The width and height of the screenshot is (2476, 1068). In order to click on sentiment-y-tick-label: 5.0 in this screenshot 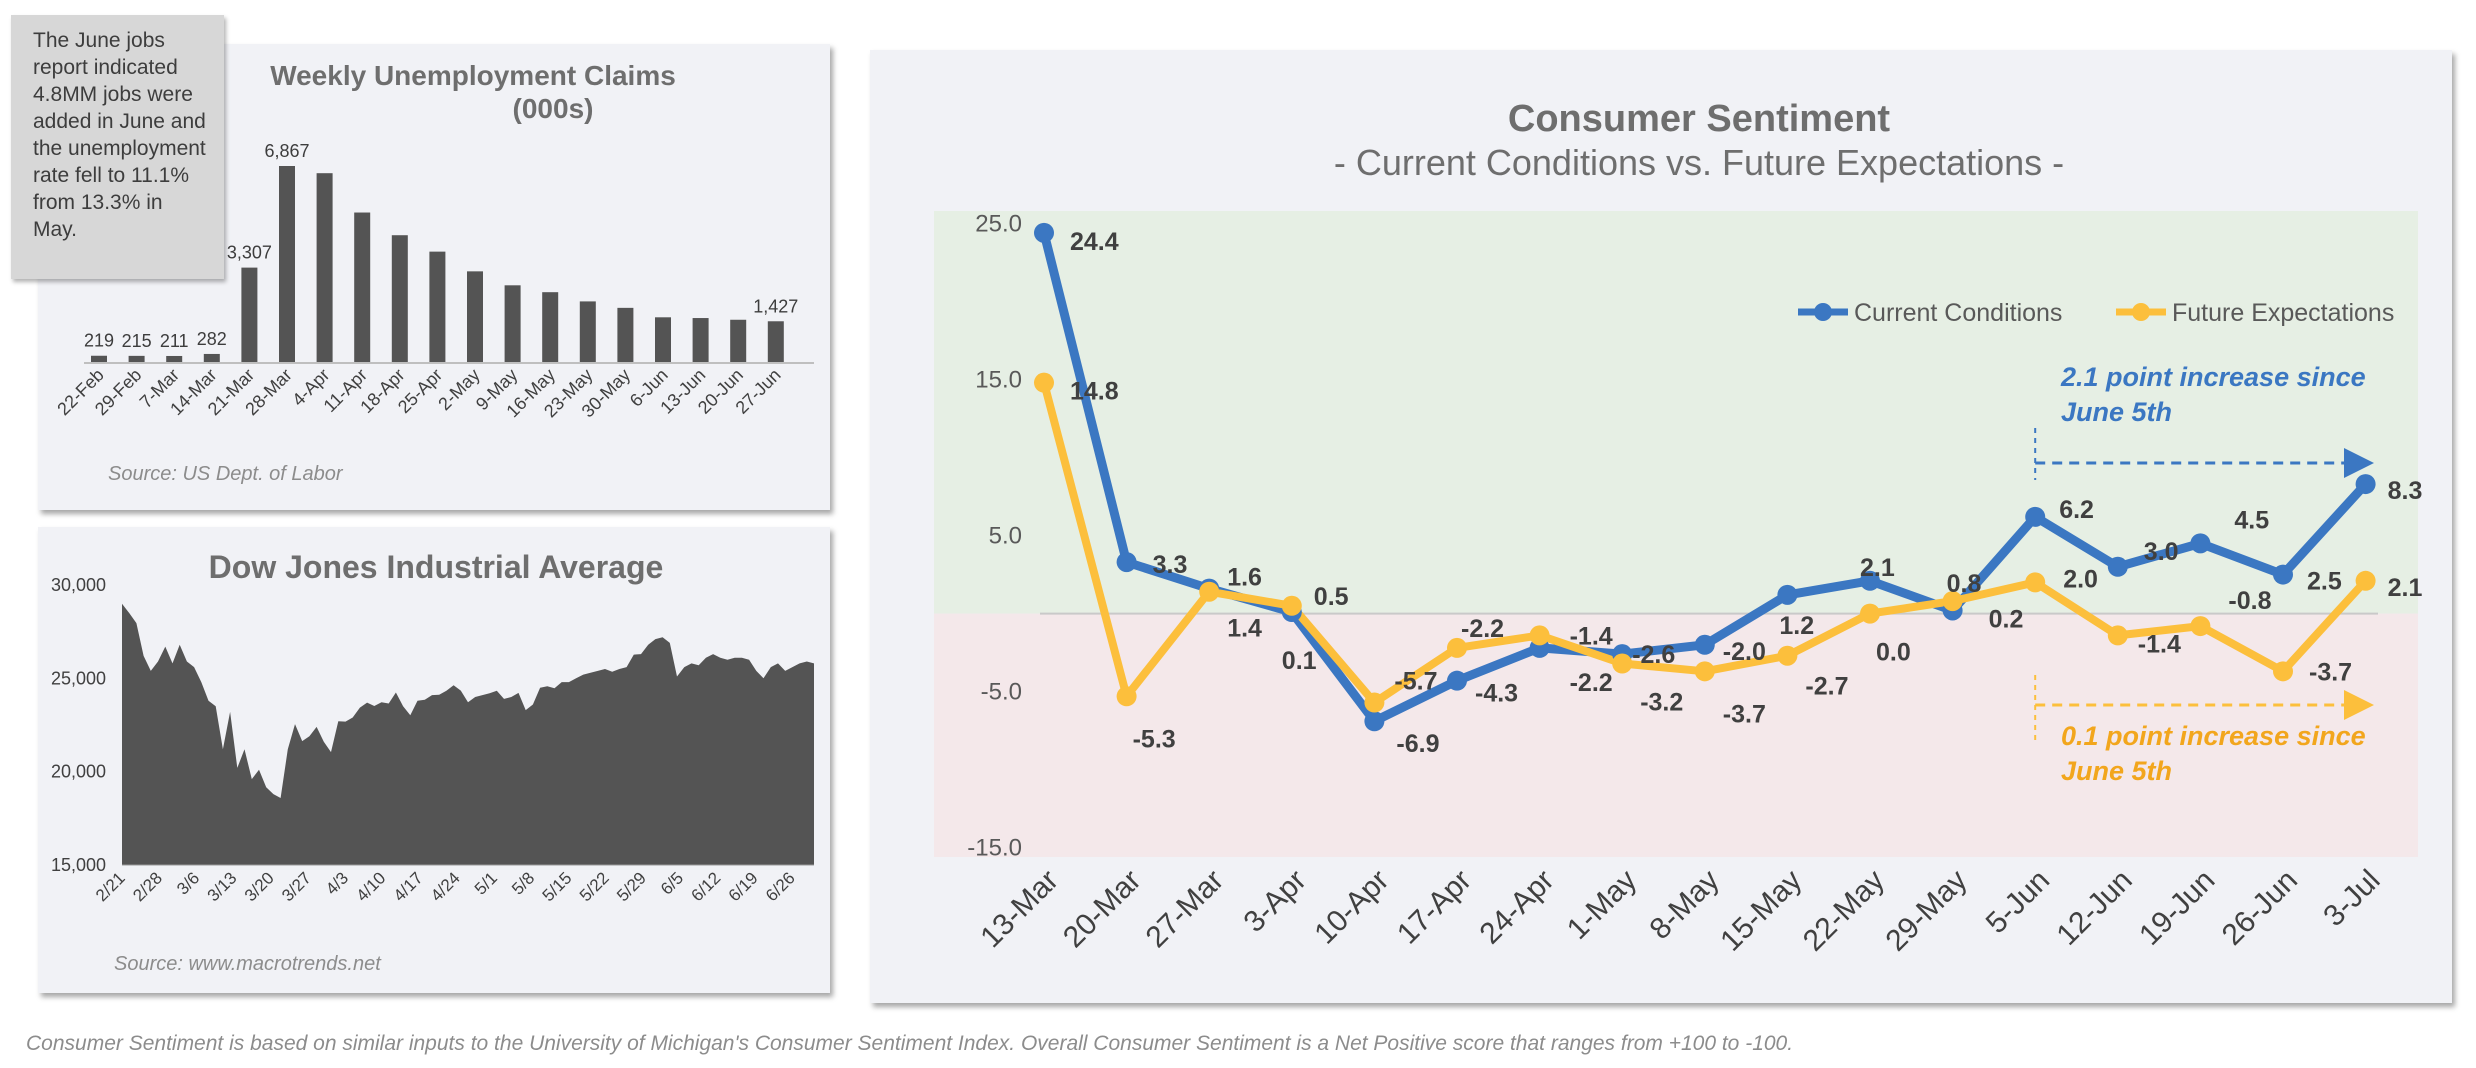, I will do `click(1005, 536)`.